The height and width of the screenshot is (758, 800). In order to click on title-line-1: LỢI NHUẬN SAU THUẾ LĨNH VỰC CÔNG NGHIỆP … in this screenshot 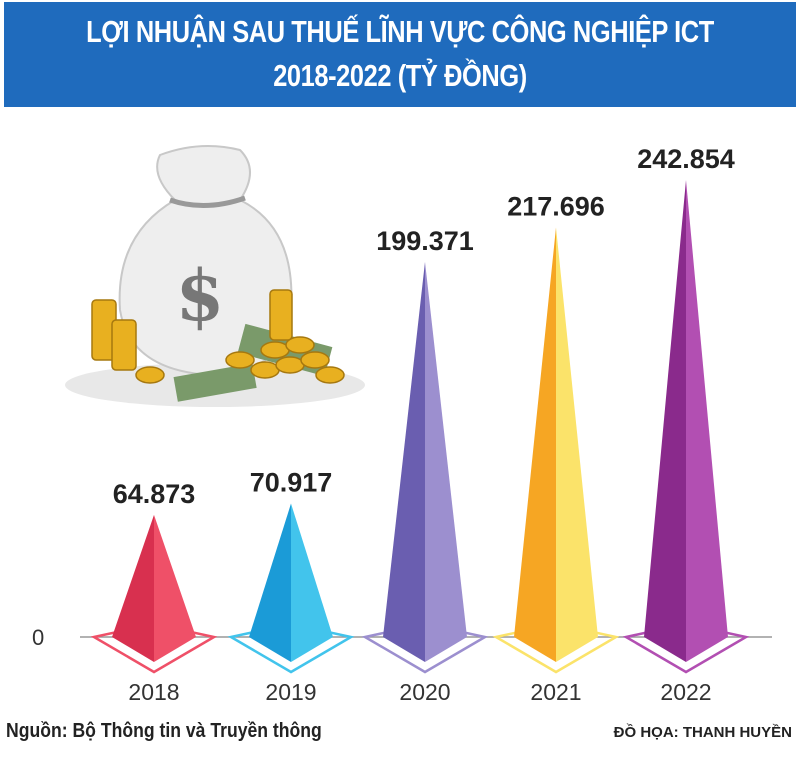, I will do `click(400, 31)`.